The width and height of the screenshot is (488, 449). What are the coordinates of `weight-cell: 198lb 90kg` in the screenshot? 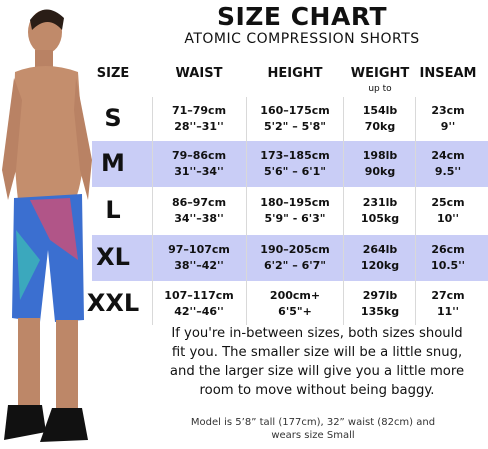 It's located at (380, 164).